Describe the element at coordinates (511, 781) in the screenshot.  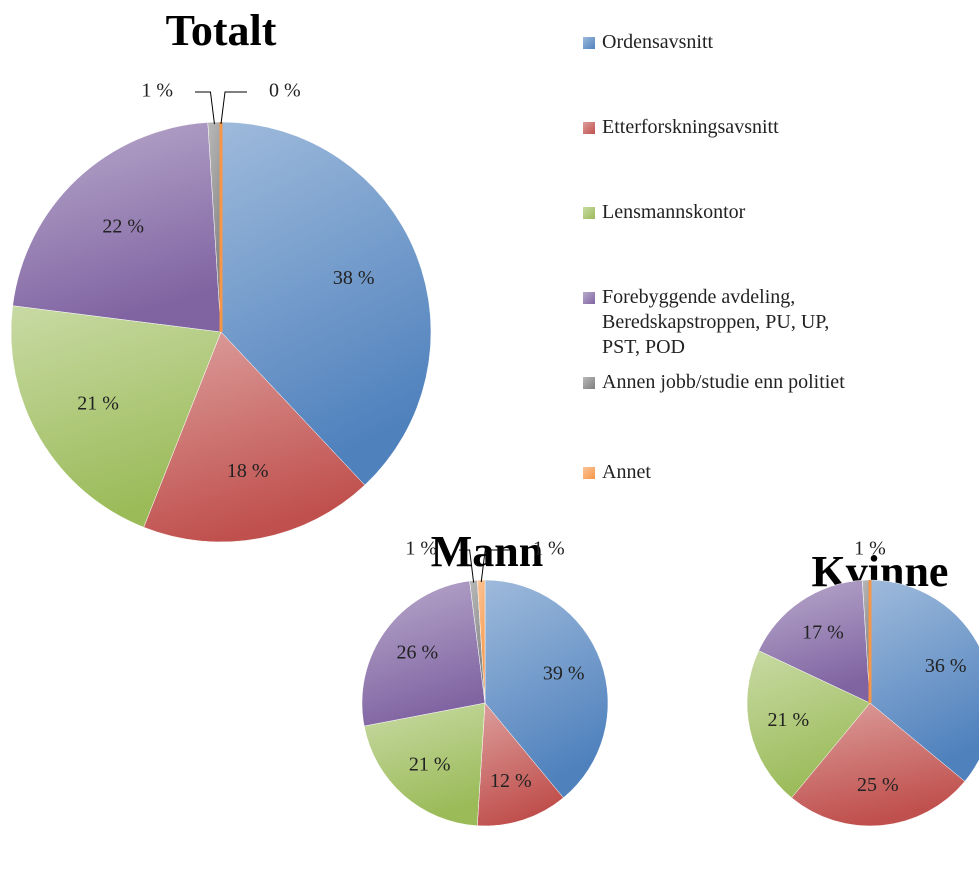
I see `data-label: 12 %` at that location.